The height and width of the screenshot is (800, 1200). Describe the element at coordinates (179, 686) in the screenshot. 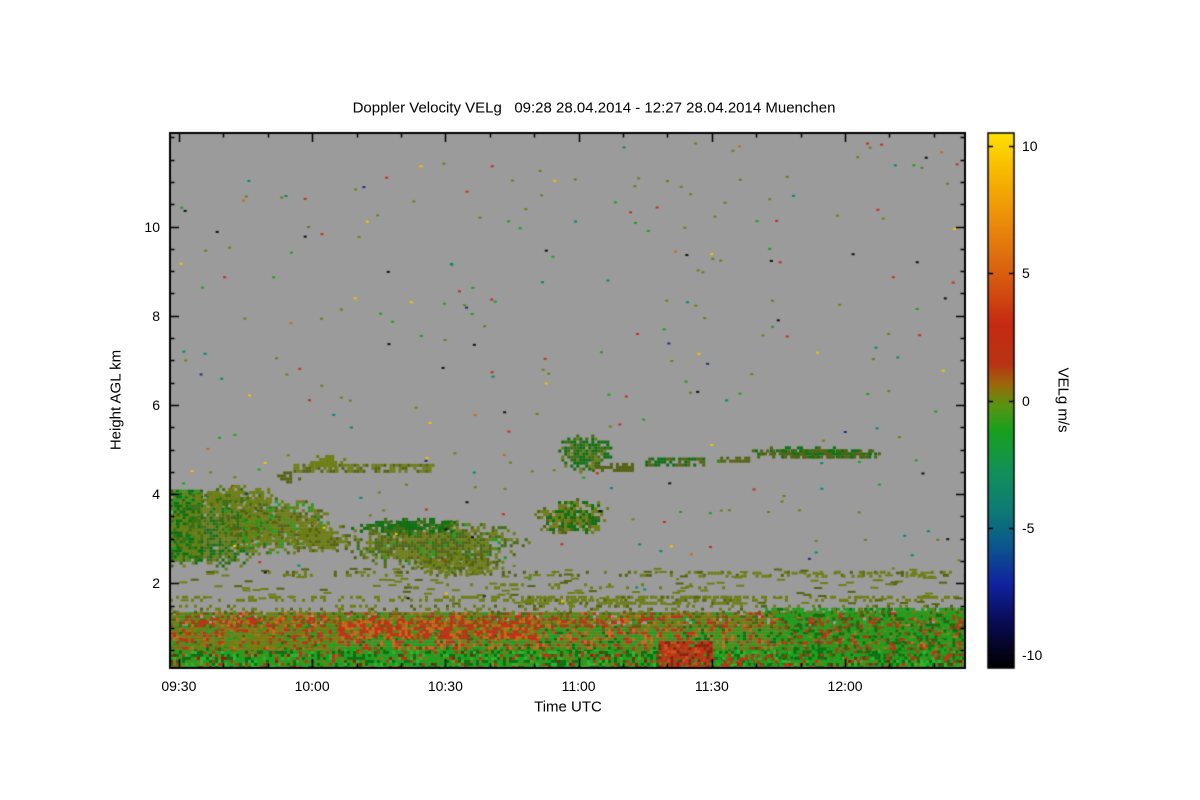

I see `x-tick-label: 09:30` at that location.